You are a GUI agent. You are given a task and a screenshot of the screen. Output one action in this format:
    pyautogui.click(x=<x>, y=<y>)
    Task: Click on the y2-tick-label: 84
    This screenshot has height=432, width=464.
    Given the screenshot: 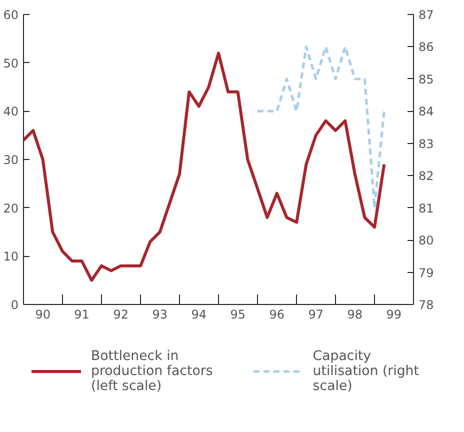 What is the action you would take?
    pyautogui.click(x=426, y=111)
    